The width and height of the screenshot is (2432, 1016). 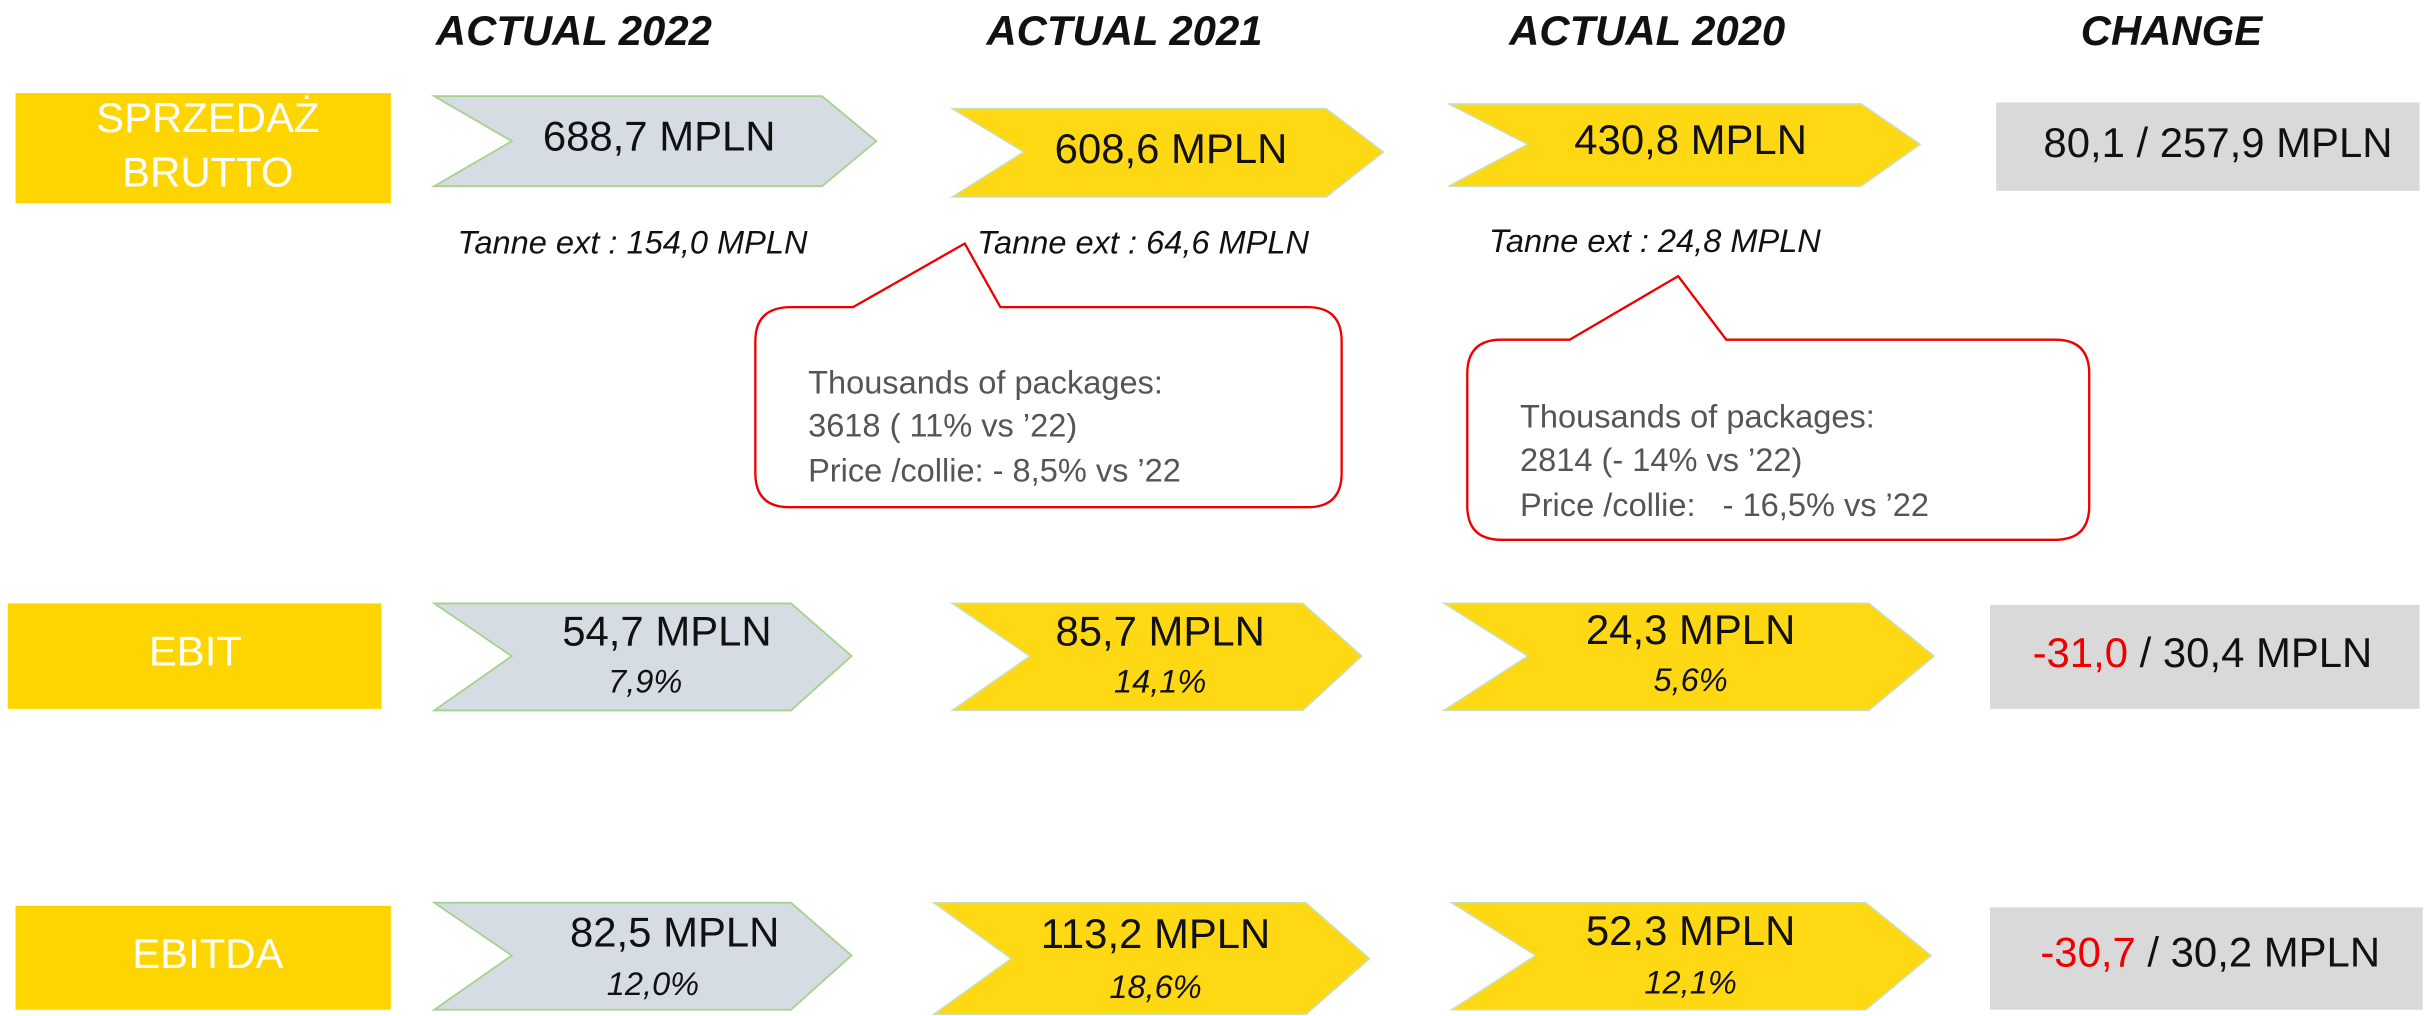 What do you see at coordinates (1171, 148) in the screenshot?
I see `value: 608,6 MPLN` at bounding box center [1171, 148].